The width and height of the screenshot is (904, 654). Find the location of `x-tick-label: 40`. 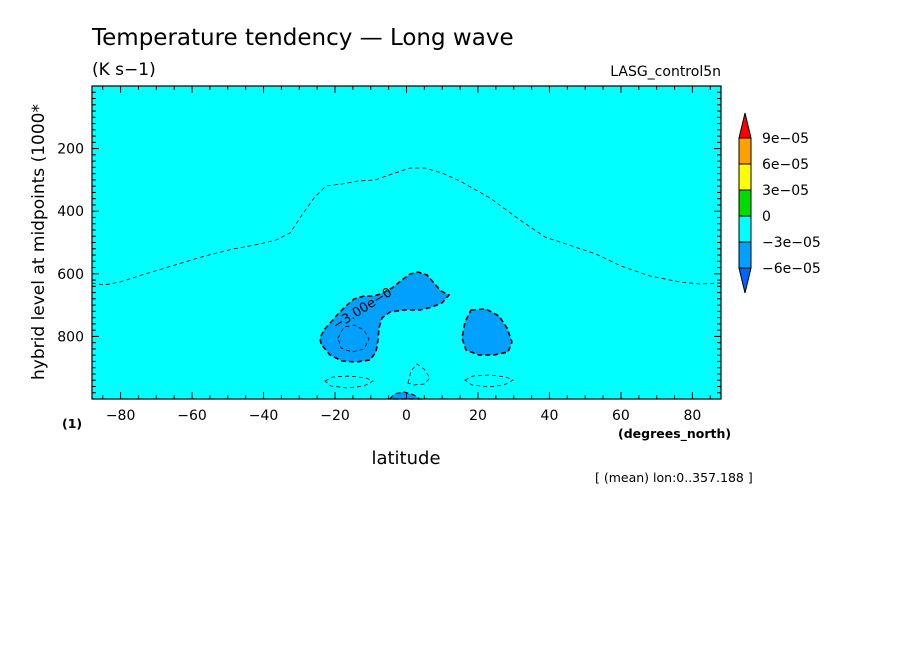

x-tick-label: 40 is located at coordinates (550, 416).